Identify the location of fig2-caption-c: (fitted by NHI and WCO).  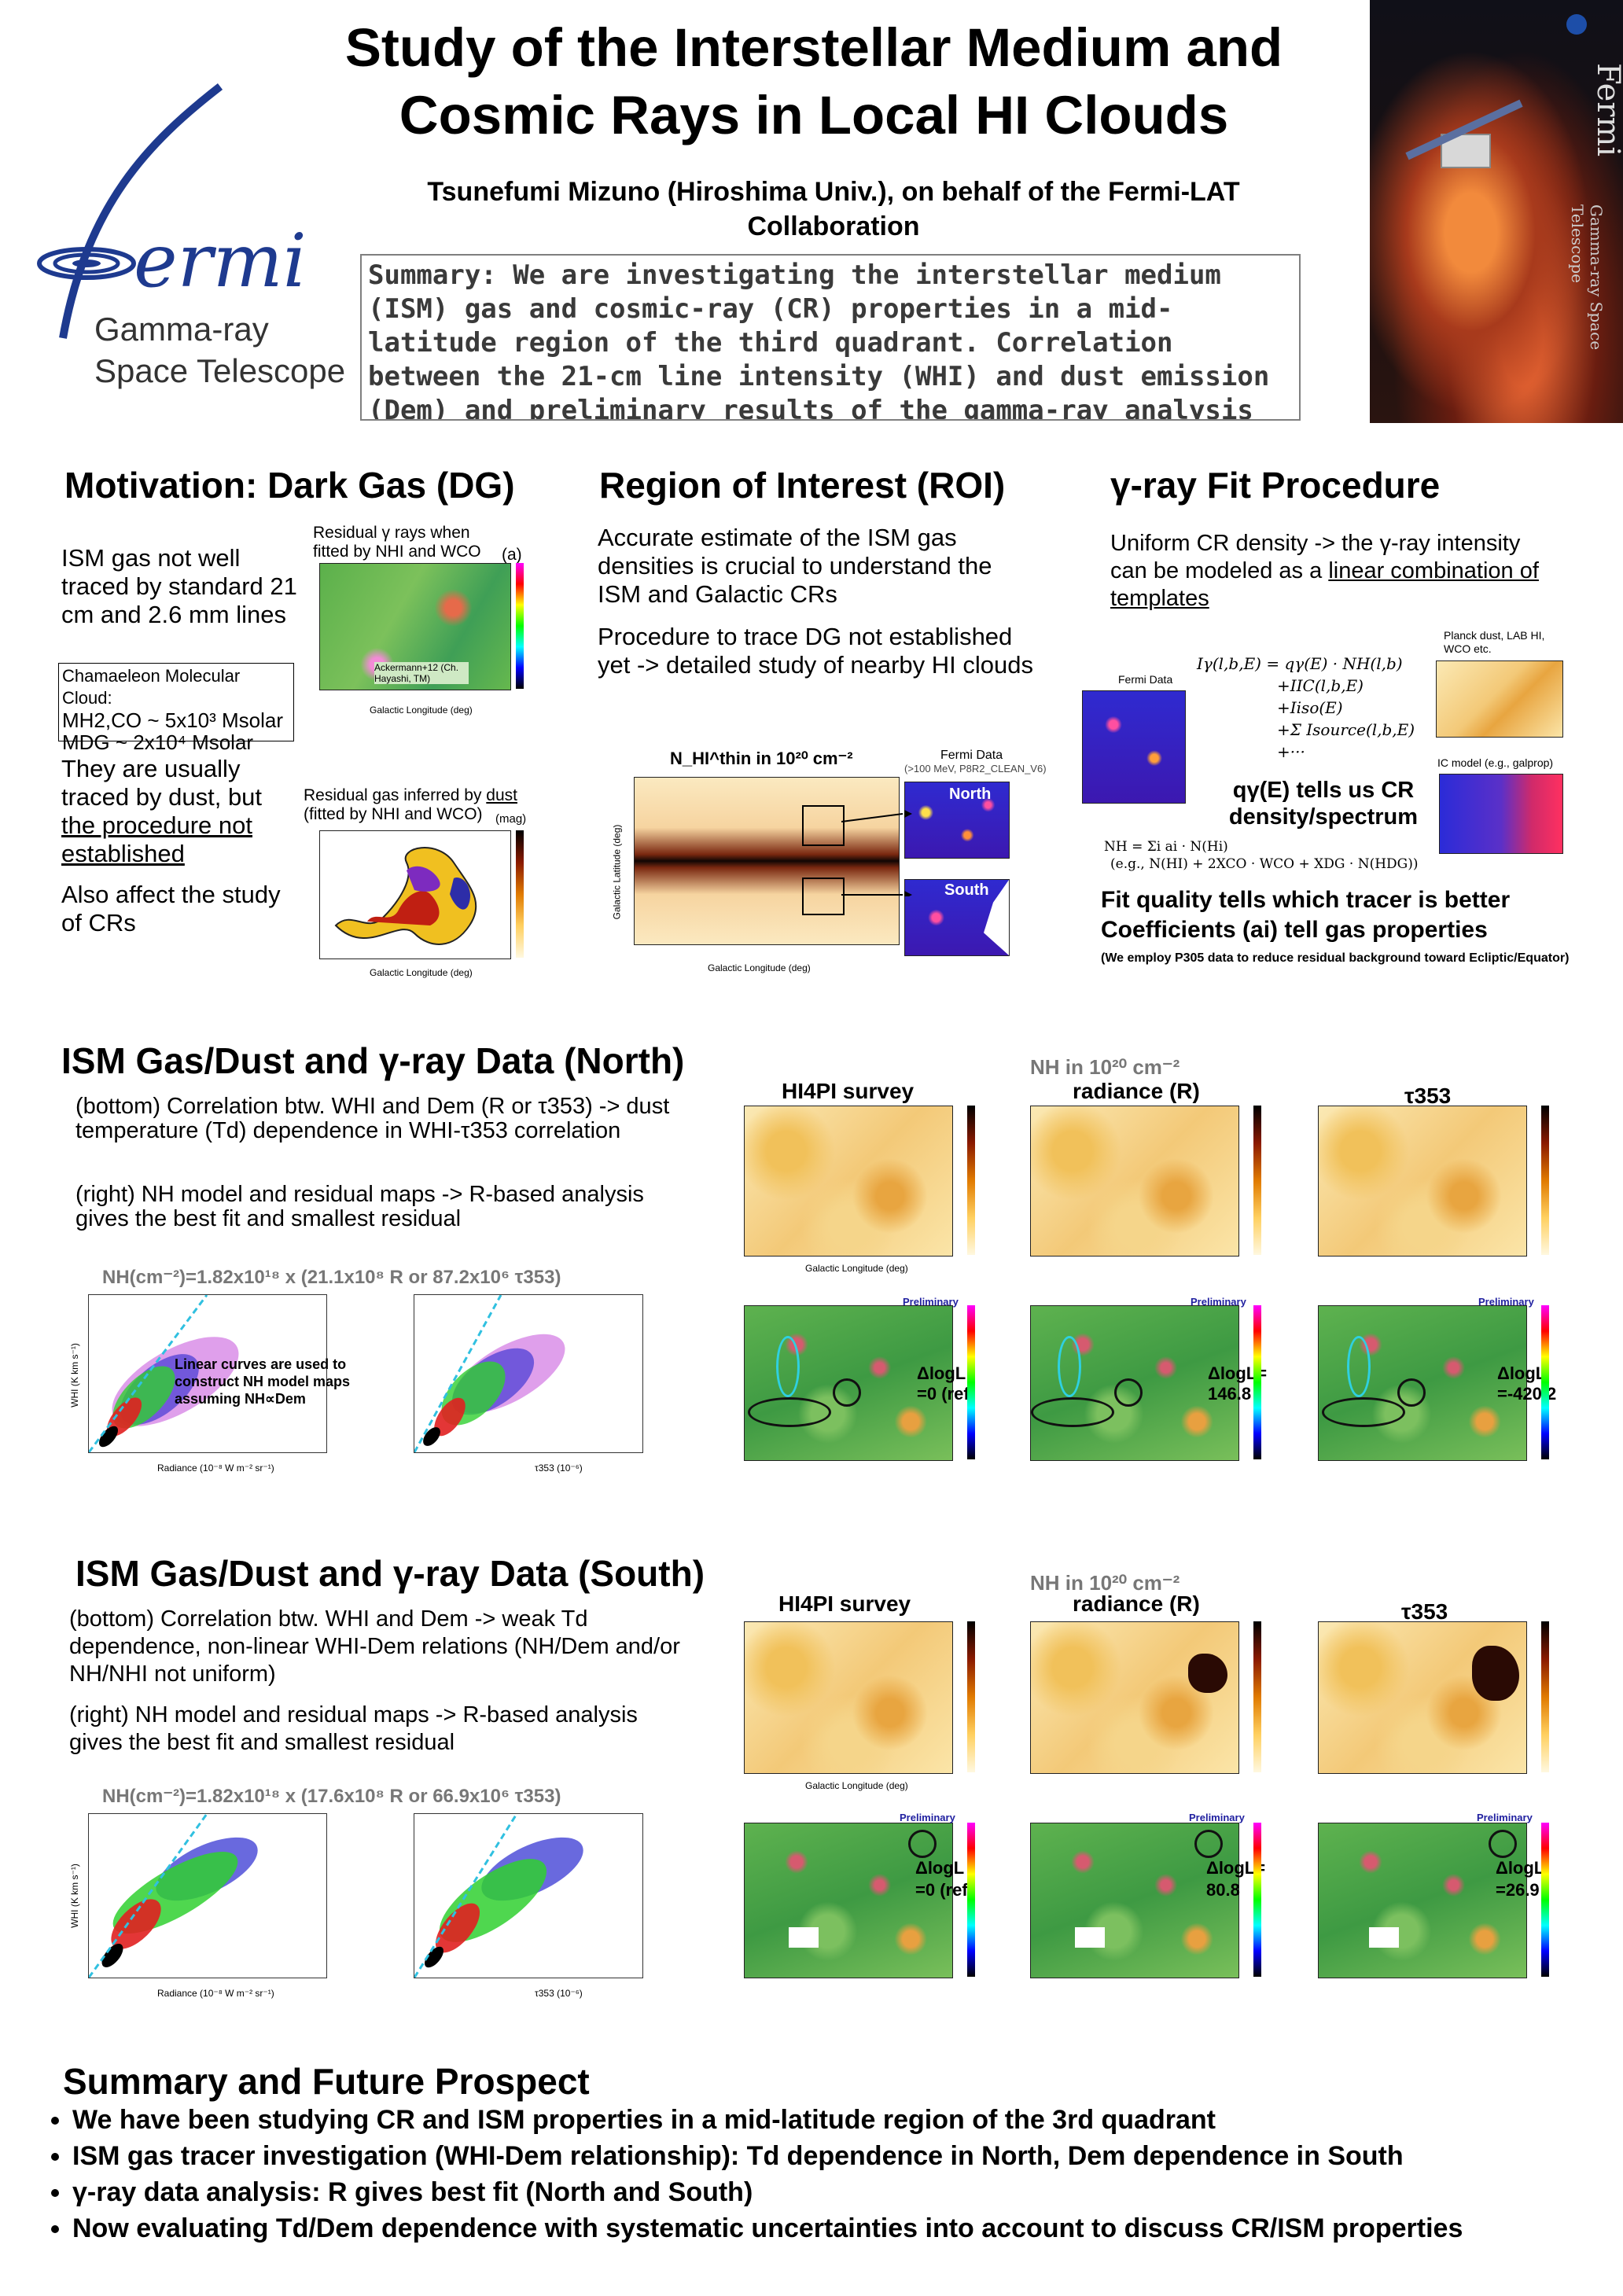
(393, 814).